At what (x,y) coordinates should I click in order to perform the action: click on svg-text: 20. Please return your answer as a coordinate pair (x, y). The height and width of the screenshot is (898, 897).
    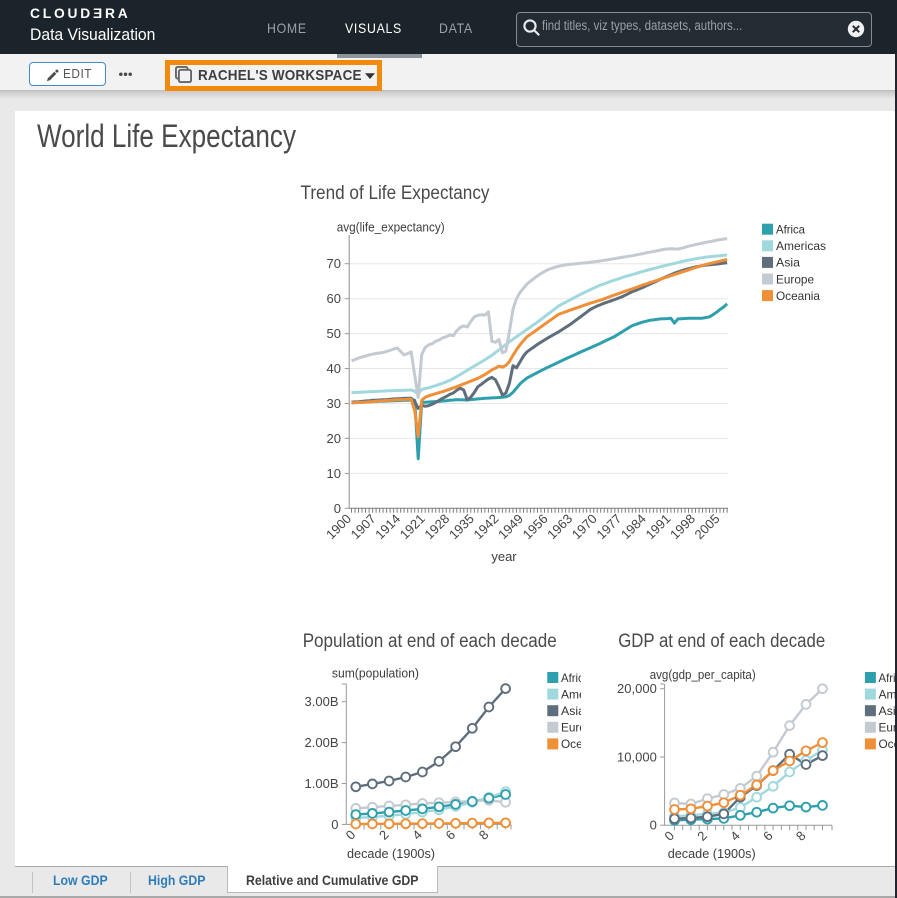
    Looking at the image, I should click on (334, 438).